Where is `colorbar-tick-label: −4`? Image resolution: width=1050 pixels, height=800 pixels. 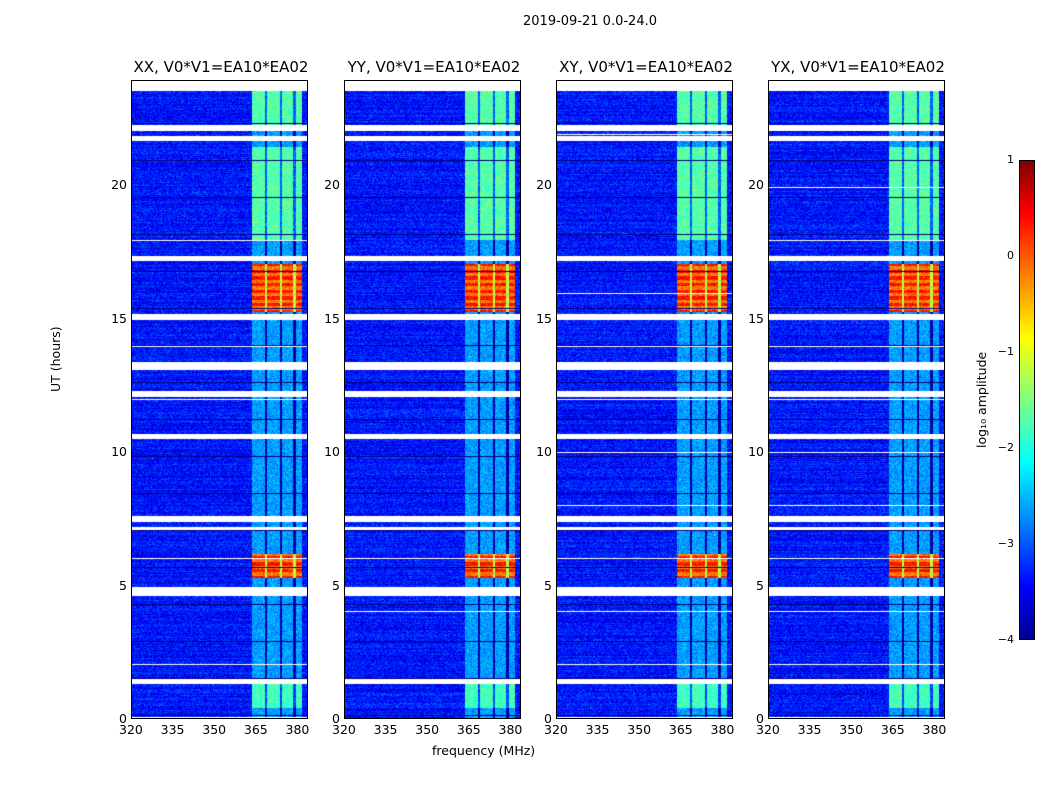 colorbar-tick-label: −4 is located at coordinates (1005, 639).